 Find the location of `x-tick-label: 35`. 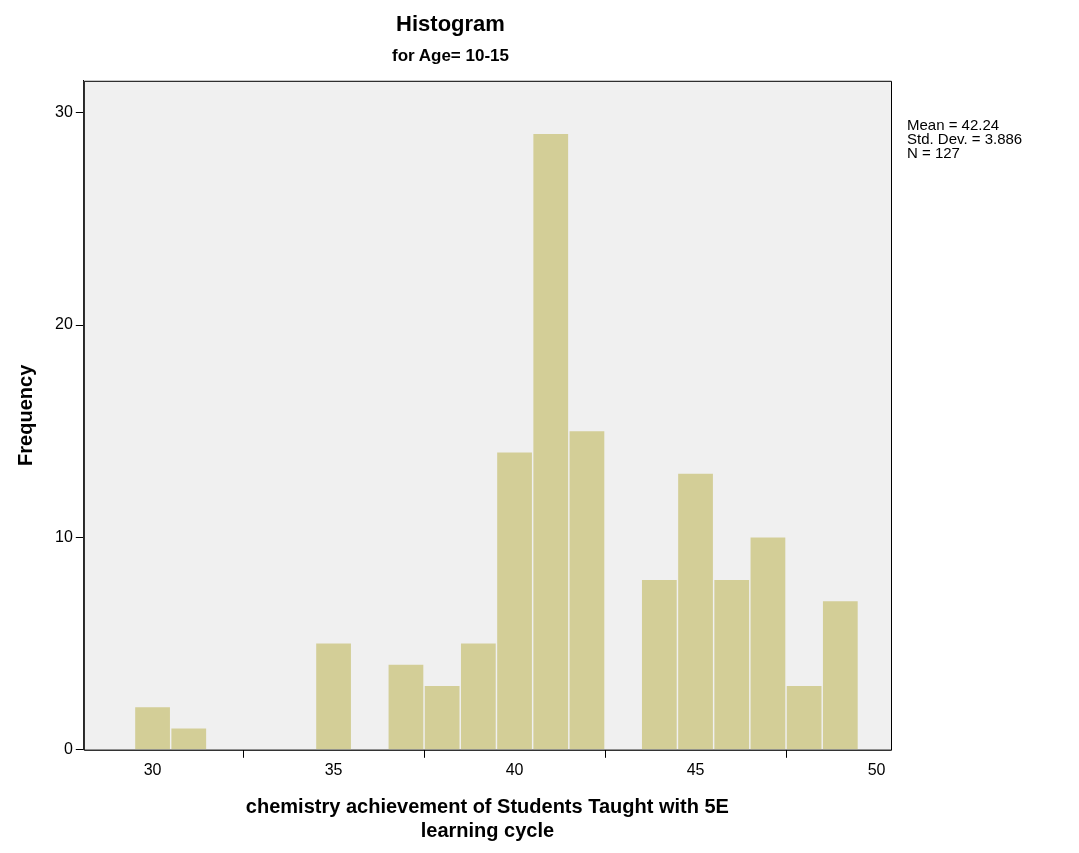

x-tick-label: 35 is located at coordinates (333, 769).